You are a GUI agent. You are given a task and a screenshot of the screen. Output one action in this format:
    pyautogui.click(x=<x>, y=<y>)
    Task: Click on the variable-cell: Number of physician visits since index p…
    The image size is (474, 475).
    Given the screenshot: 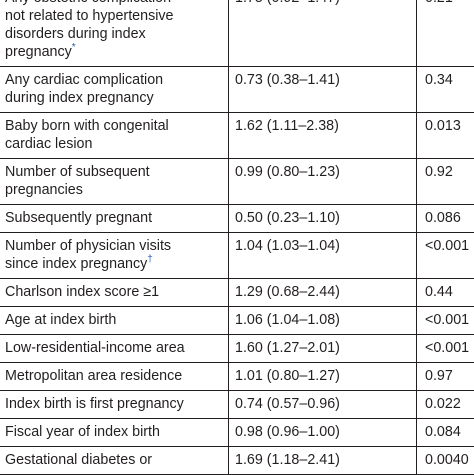 What is the action you would take?
    pyautogui.click(x=114, y=256)
    